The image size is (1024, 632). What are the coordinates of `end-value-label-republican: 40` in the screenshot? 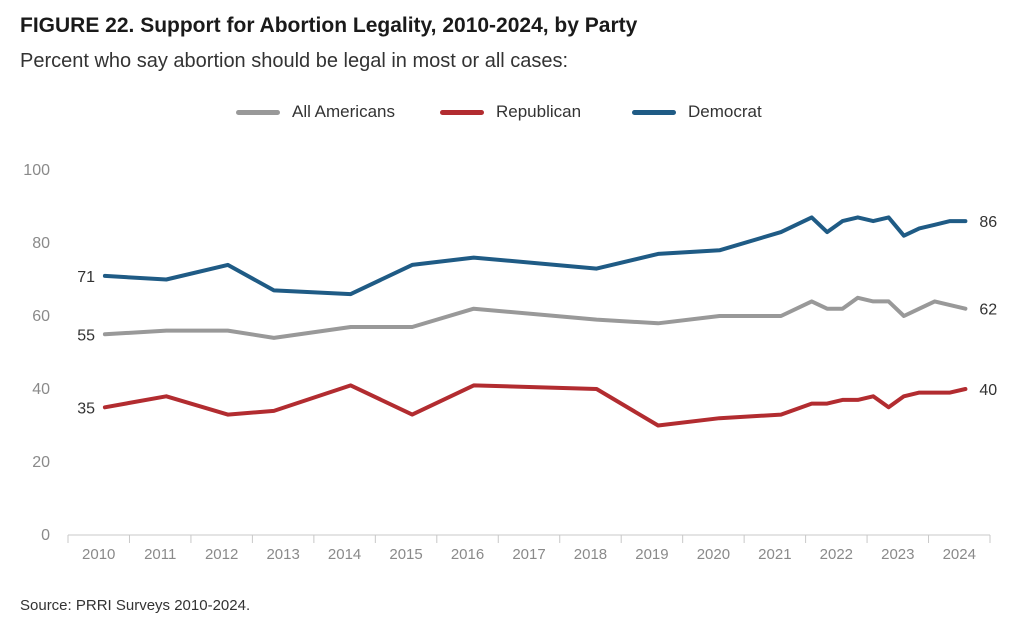 It's located at (988, 390).